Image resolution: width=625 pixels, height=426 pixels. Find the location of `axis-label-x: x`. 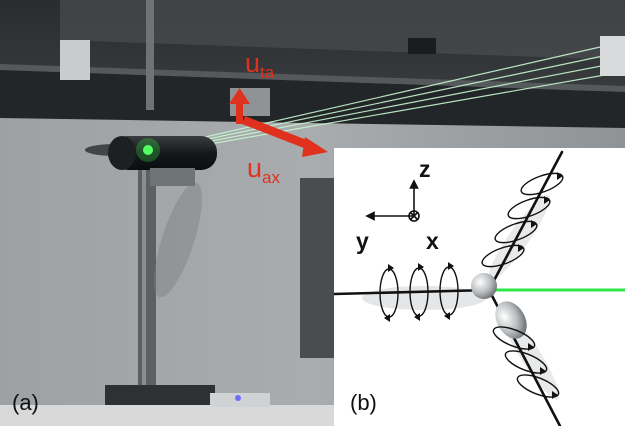

axis-label-x: x is located at coordinates (432, 241).